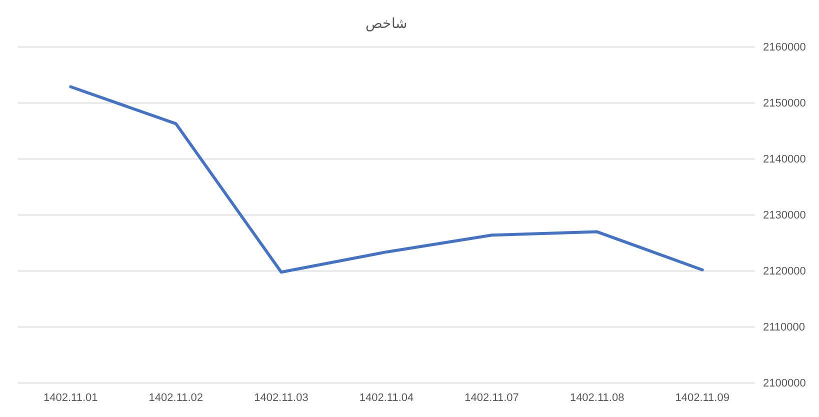 This screenshot has height=417, width=819. I want to click on y-tick-label: 2100000, so click(784, 384).